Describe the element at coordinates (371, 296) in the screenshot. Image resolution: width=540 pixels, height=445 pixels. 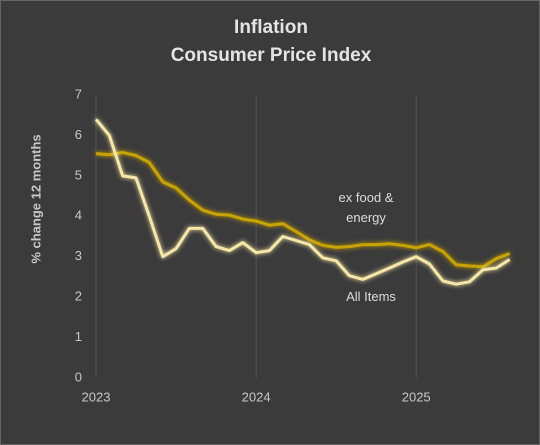
I see `series-label: All Items` at that location.